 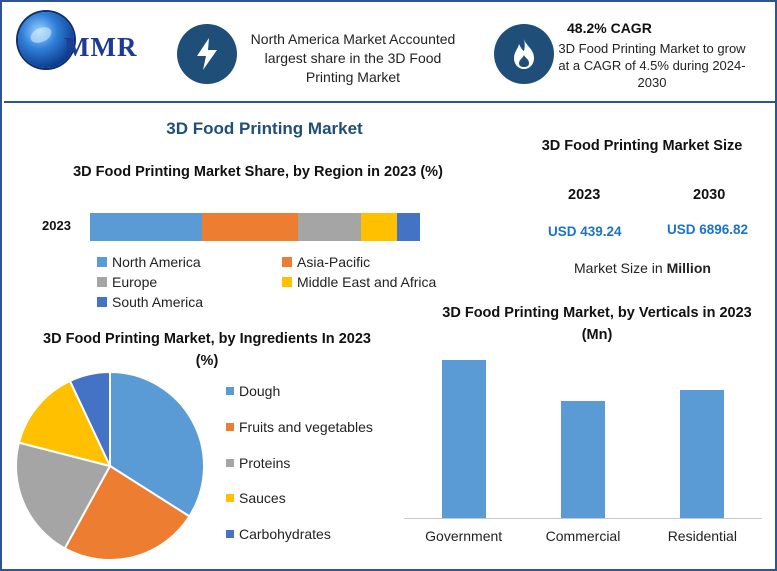 I want to click on legend-item-asia-pacific: Asia-Pacific, so click(x=326, y=262).